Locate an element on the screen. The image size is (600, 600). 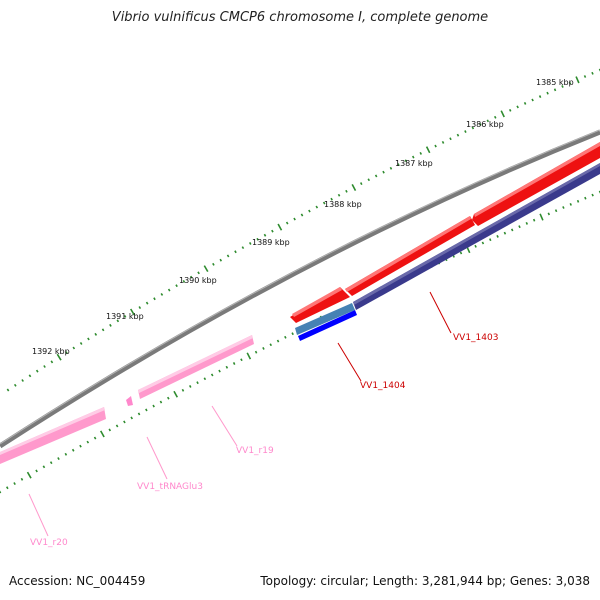
rrna-arrow-r20-highlight is located at coordinates (52, 431).